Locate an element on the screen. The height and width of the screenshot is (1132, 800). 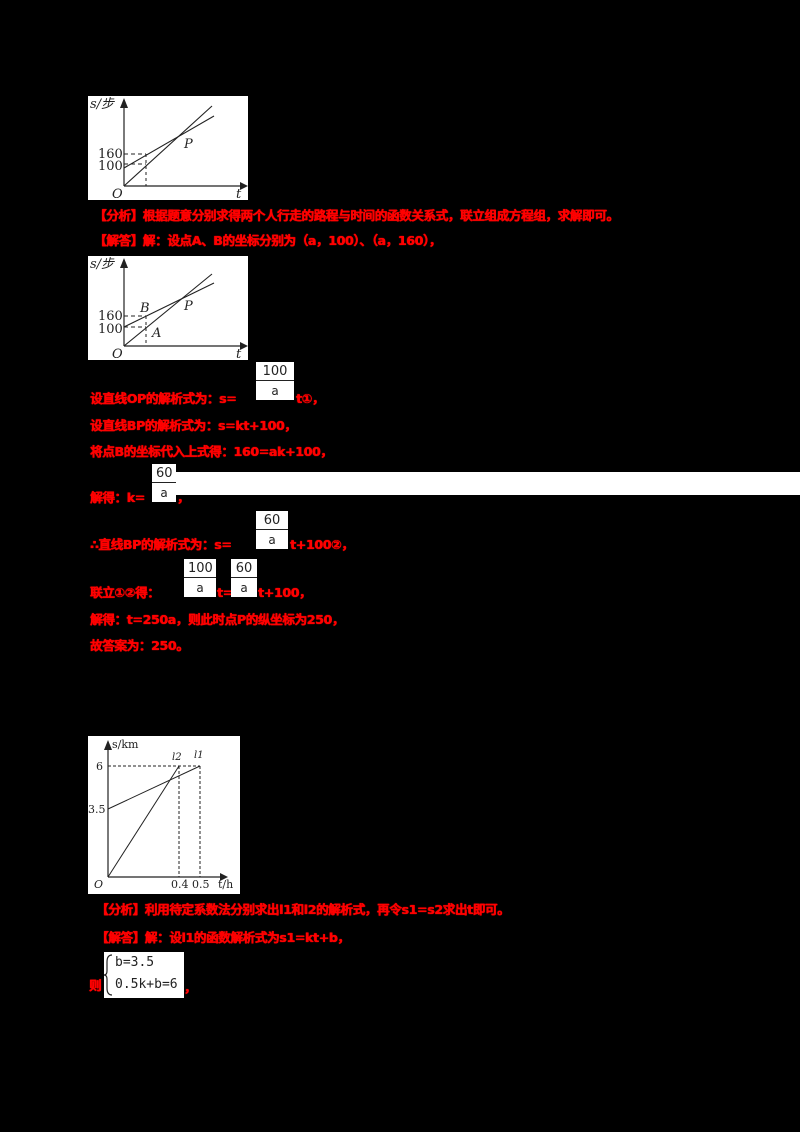
x-tick: 0.4 is located at coordinates (180, 884).